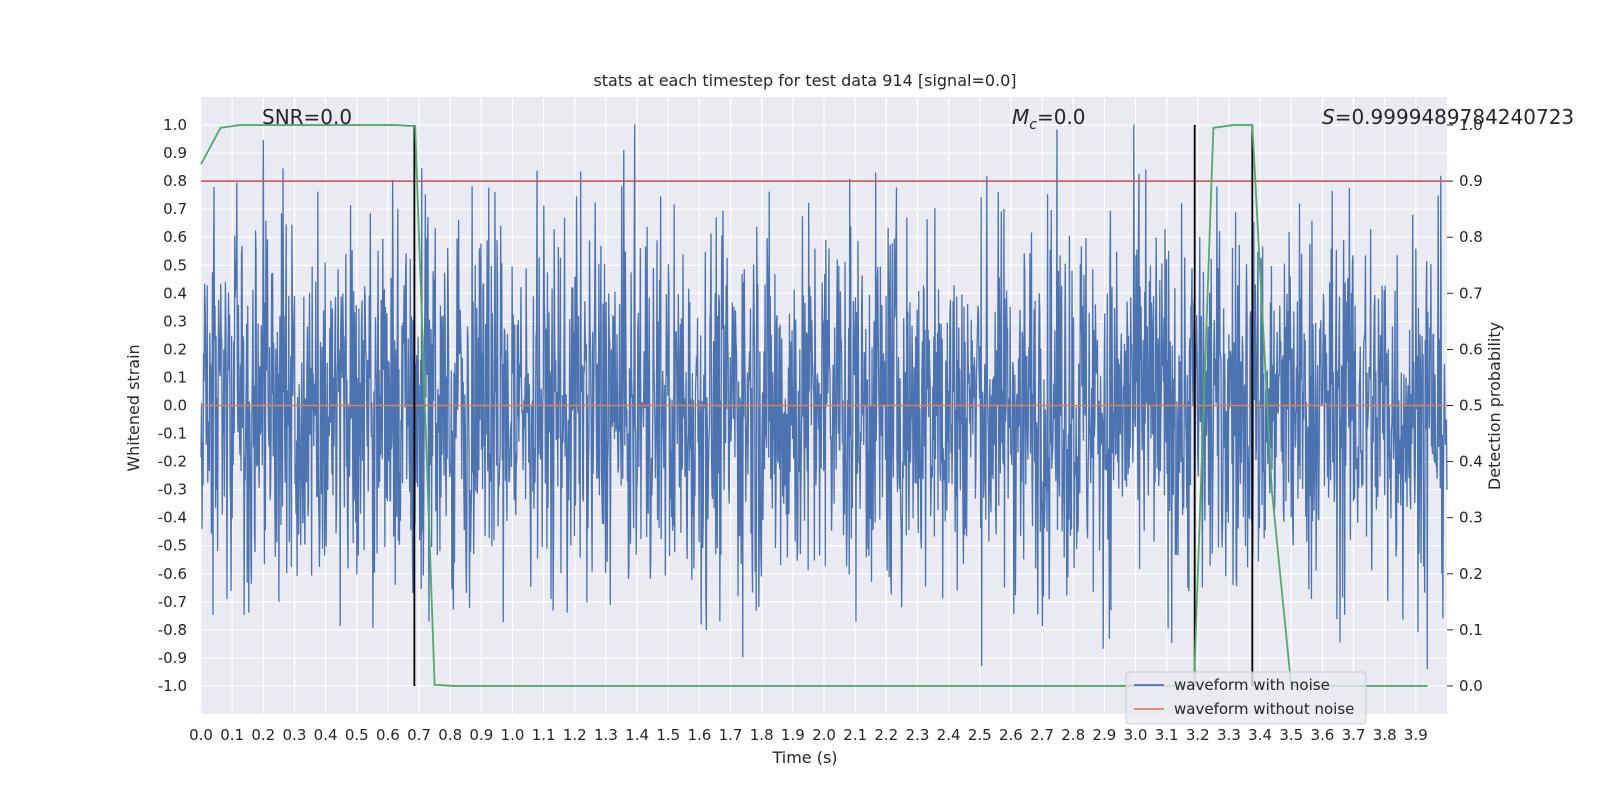 The width and height of the screenshot is (1600, 800). I want to click on x-tick-label: 1.1, so click(544, 735).